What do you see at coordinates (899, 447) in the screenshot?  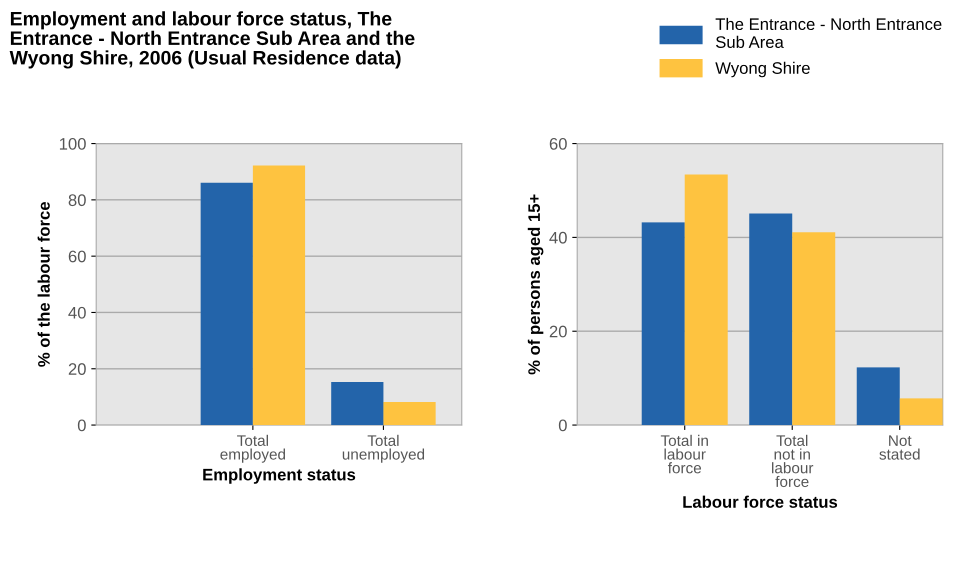 I see `x-tick-label: Not stated` at bounding box center [899, 447].